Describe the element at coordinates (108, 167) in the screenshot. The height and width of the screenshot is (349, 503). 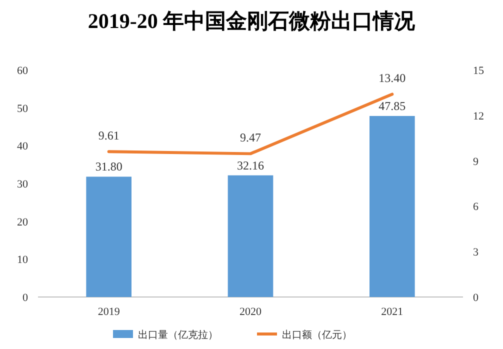
I see `data-label: 31.80` at that location.